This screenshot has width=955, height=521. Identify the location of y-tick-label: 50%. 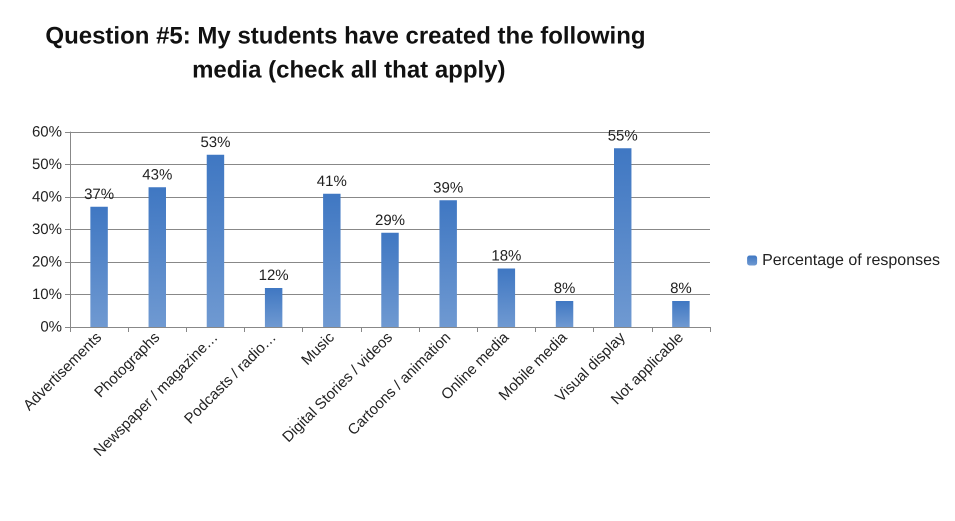
(47, 164).